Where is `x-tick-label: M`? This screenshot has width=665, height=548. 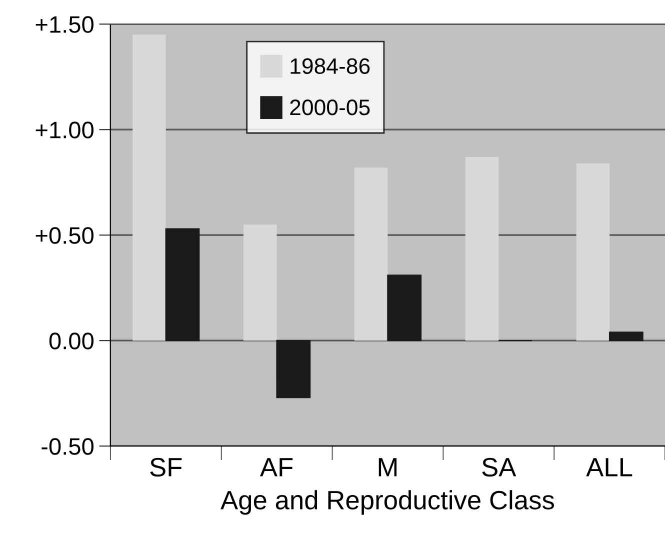 x-tick-label: M is located at coordinates (387, 467).